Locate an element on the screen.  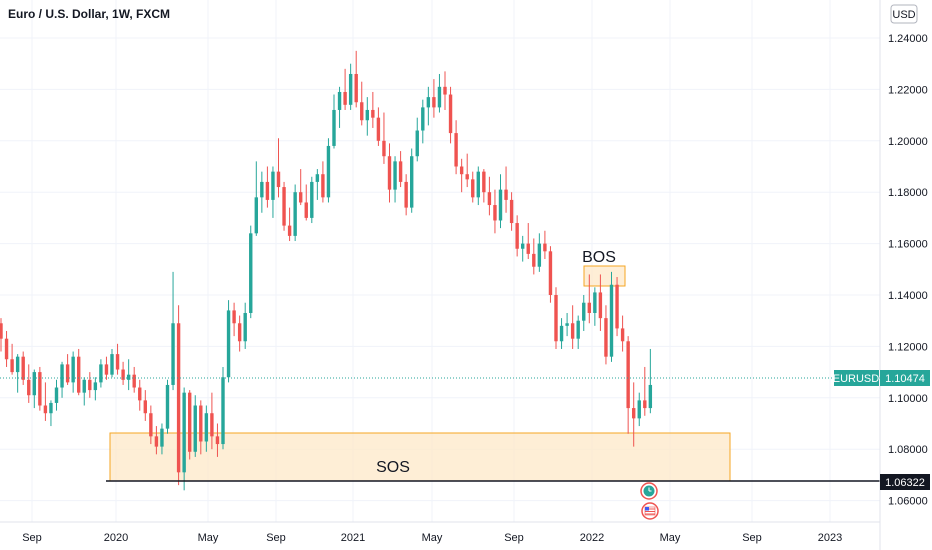
bos-label: BOS is located at coordinates (599, 257).